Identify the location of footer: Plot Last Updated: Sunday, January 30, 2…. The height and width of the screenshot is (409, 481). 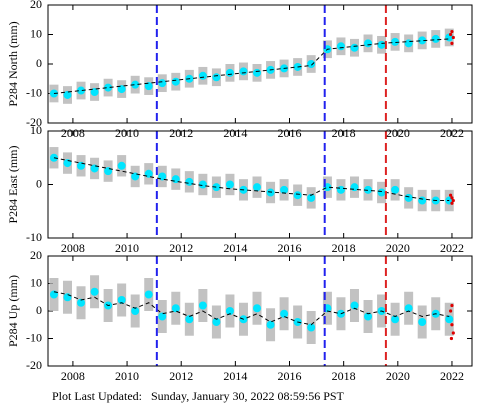
(198, 396).